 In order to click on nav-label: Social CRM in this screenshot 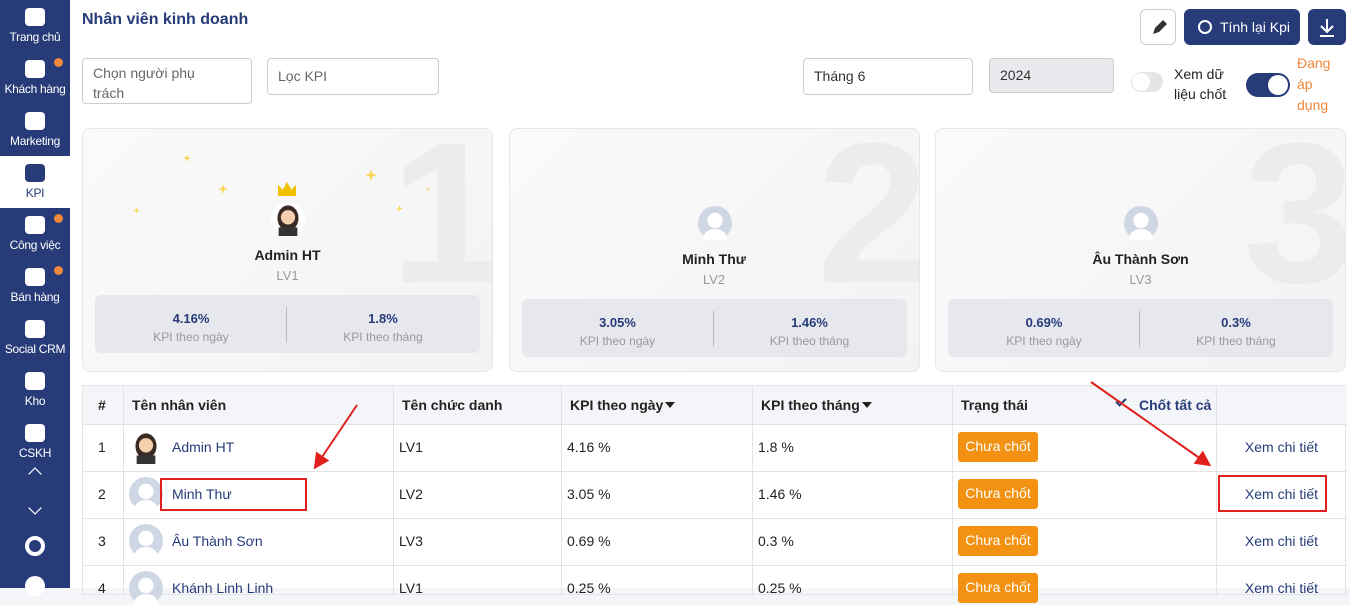, I will do `click(35, 349)`.